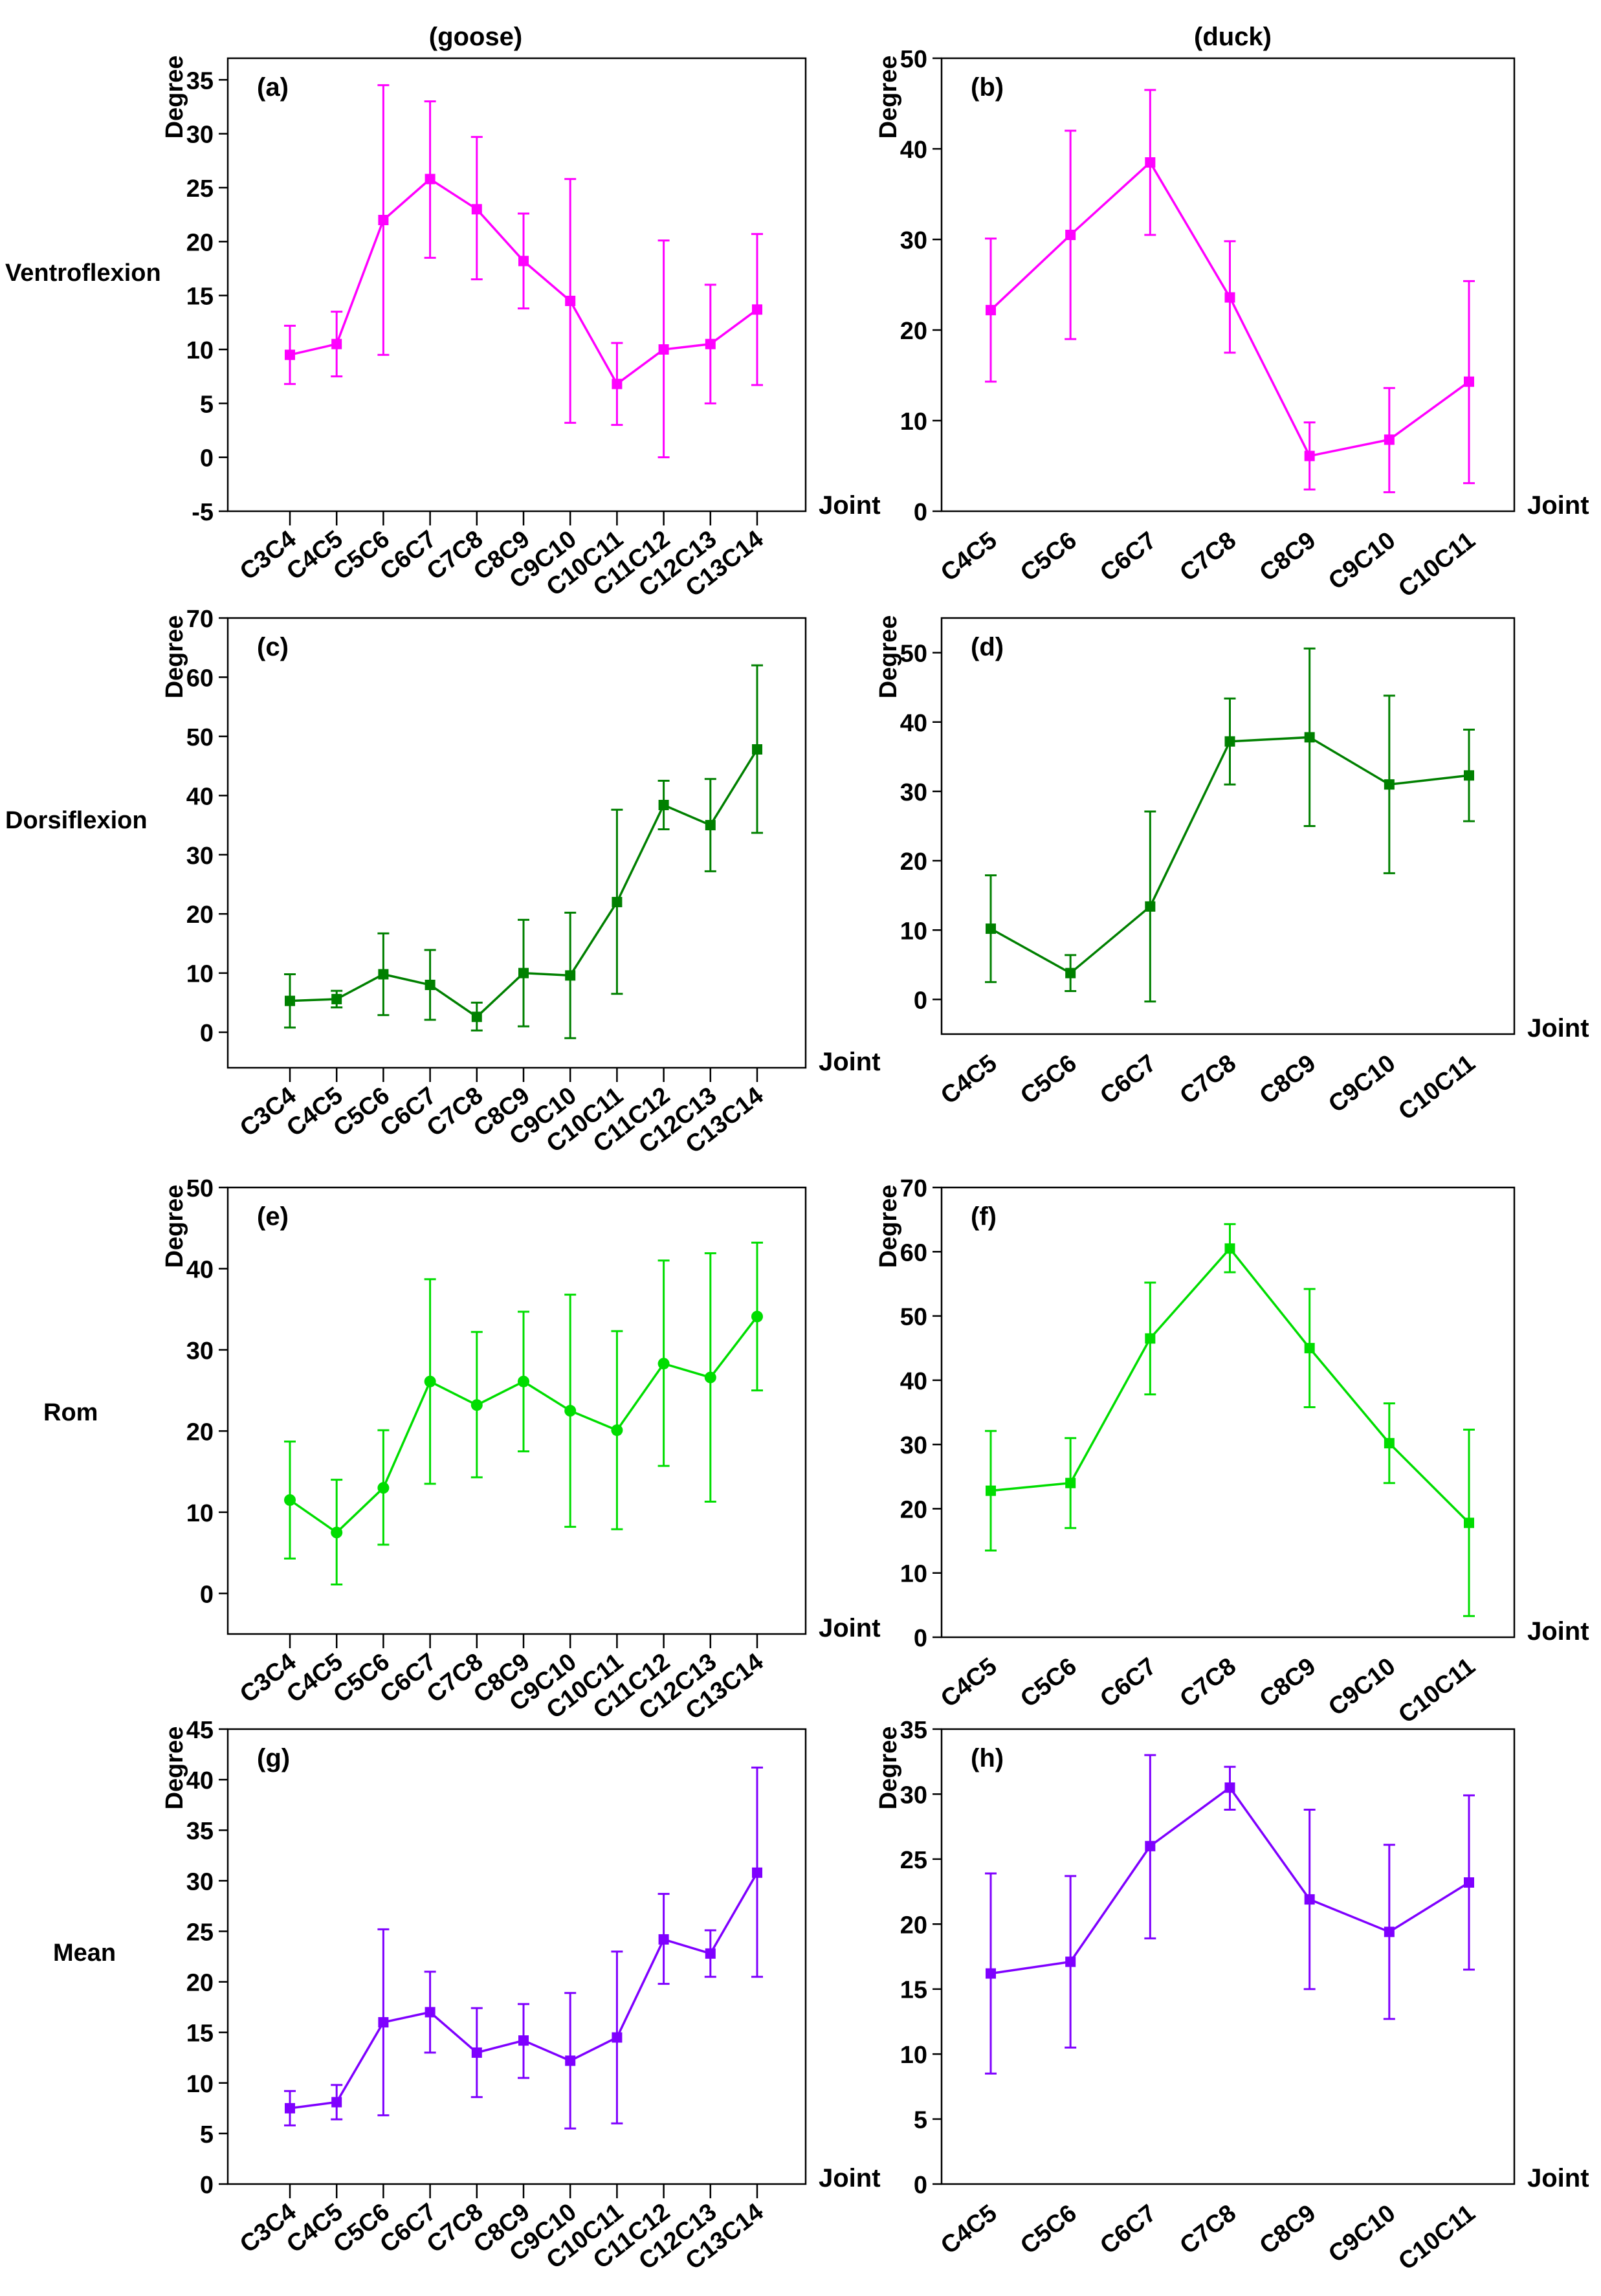 This screenshot has height=2296, width=1601. Describe the element at coordinates (914, 931) in the screenshot. I see `y-tick-label-d: 10` at that location.